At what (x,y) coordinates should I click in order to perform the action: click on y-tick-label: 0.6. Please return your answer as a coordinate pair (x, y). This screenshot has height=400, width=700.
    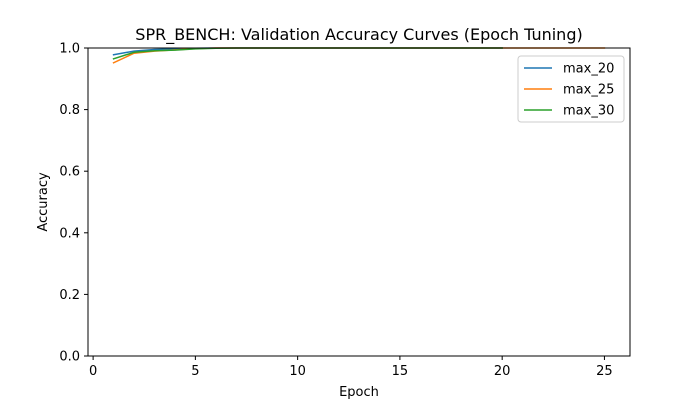
    Looking at the image, I should click on (69, 172).